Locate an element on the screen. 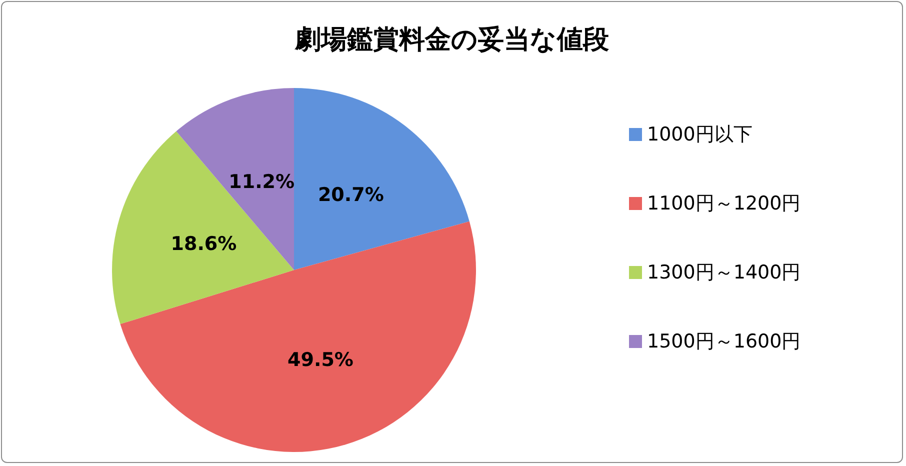 Image resolution: width=906 pixels, height=466 pixels. legend-label: 1000円以下 is located at coordinates (699, 135).